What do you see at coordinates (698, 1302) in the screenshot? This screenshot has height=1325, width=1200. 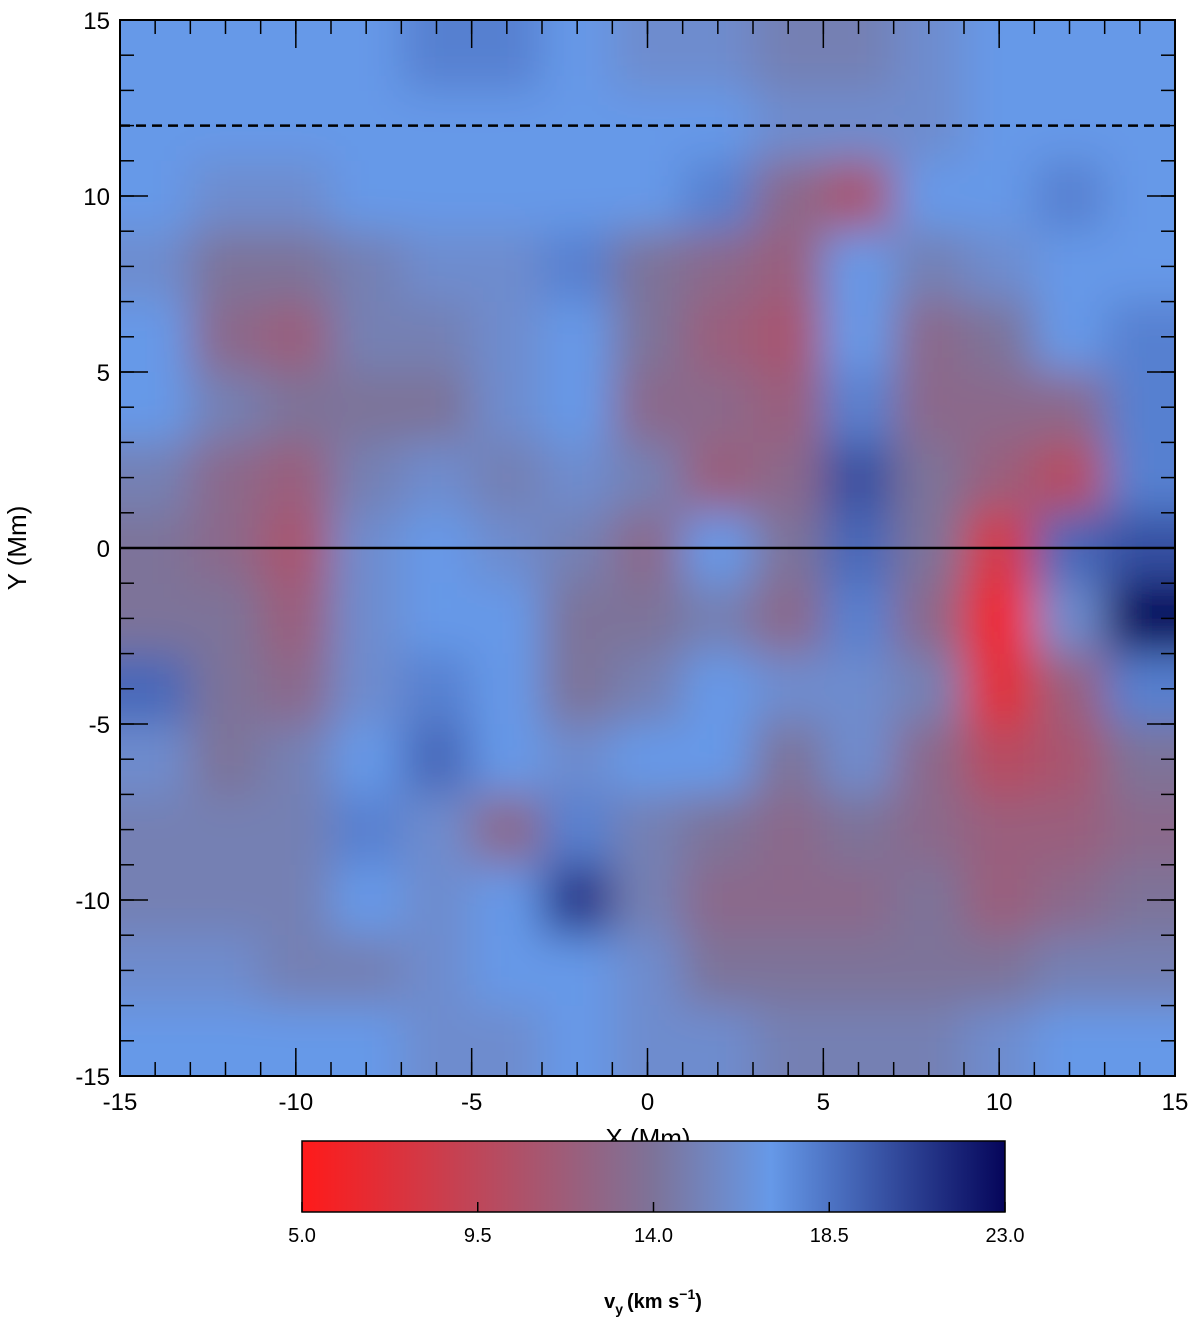 I see `colorbar-label-close: )` at bounding box center [698, 1302].